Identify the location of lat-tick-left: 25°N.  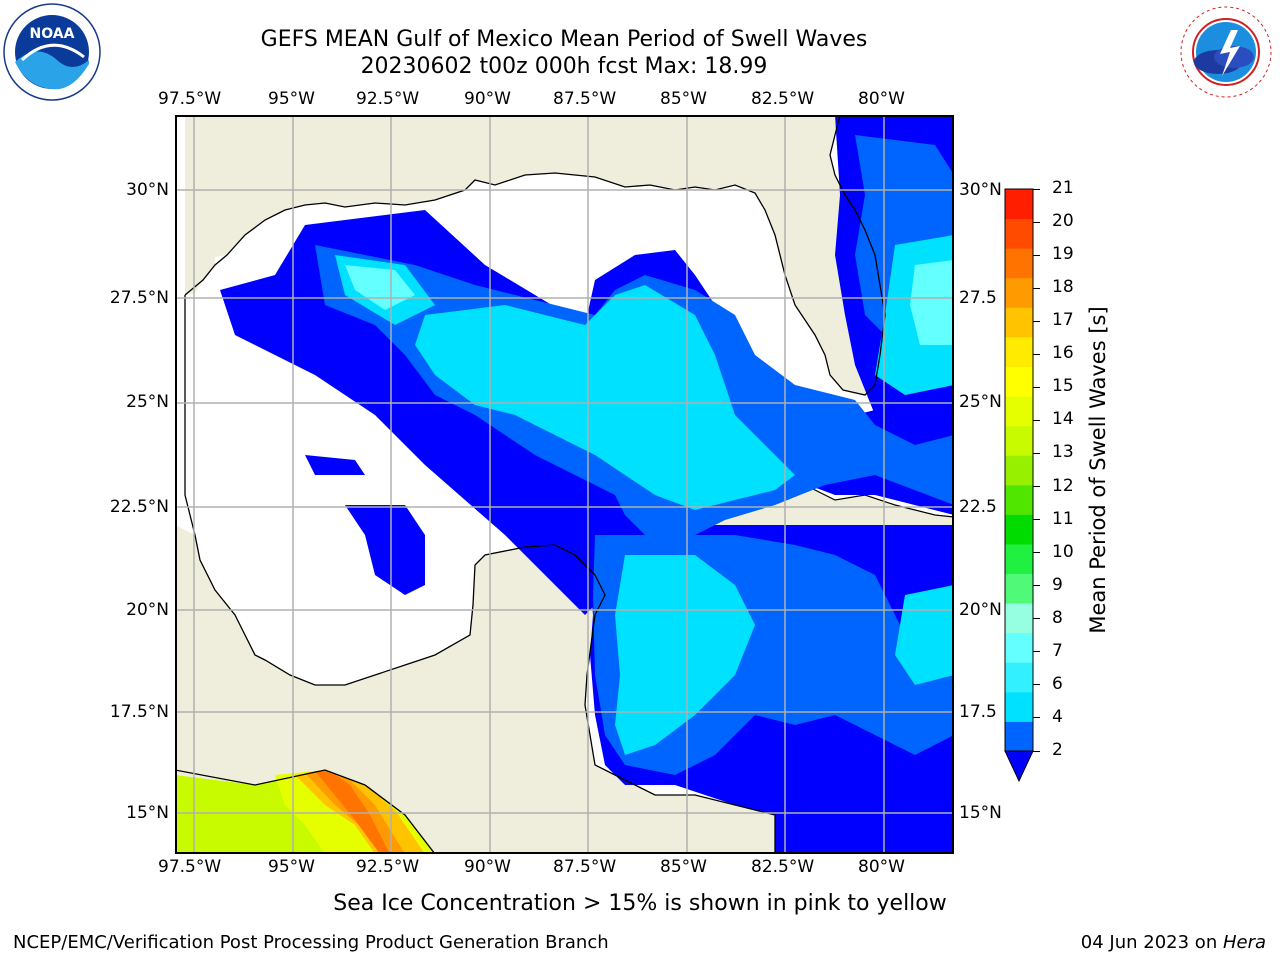
(147, 402).